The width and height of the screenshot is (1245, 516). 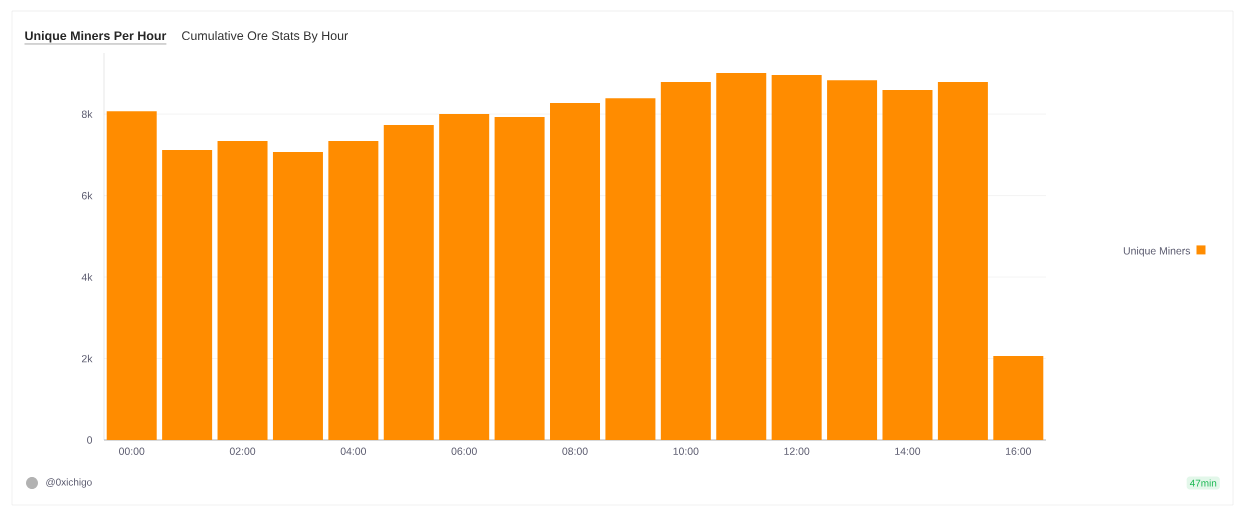 What do you see at coordinates (1018, 451) in the screenshot?
I see `x-tick-label: 16:00` at bounding box center [1018, 451].